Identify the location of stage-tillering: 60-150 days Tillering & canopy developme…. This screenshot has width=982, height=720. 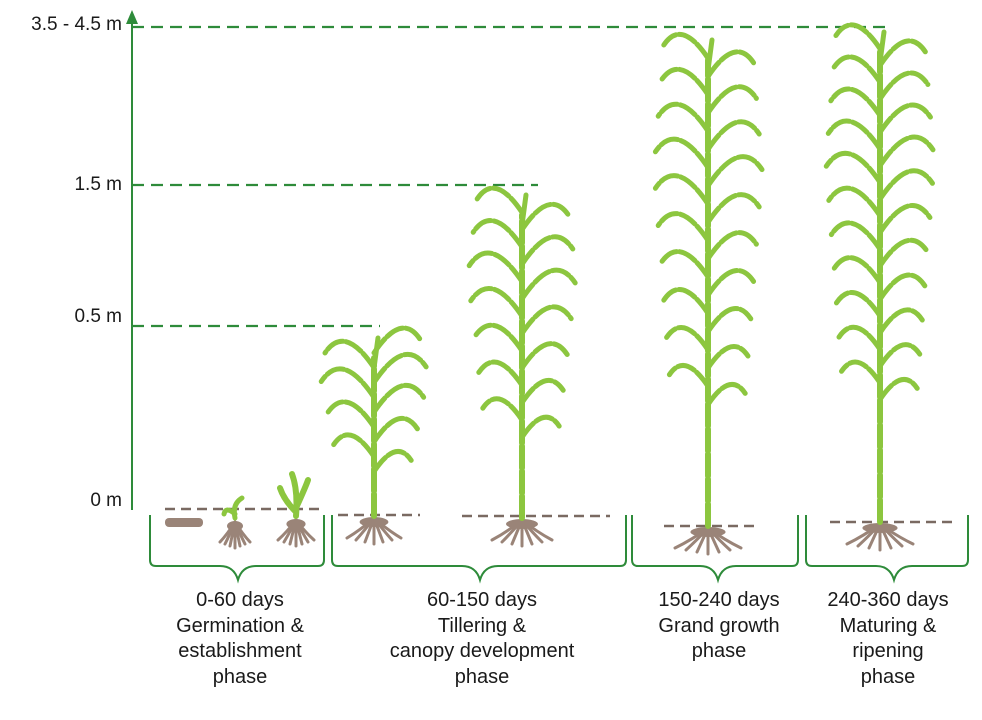
(482, 639).